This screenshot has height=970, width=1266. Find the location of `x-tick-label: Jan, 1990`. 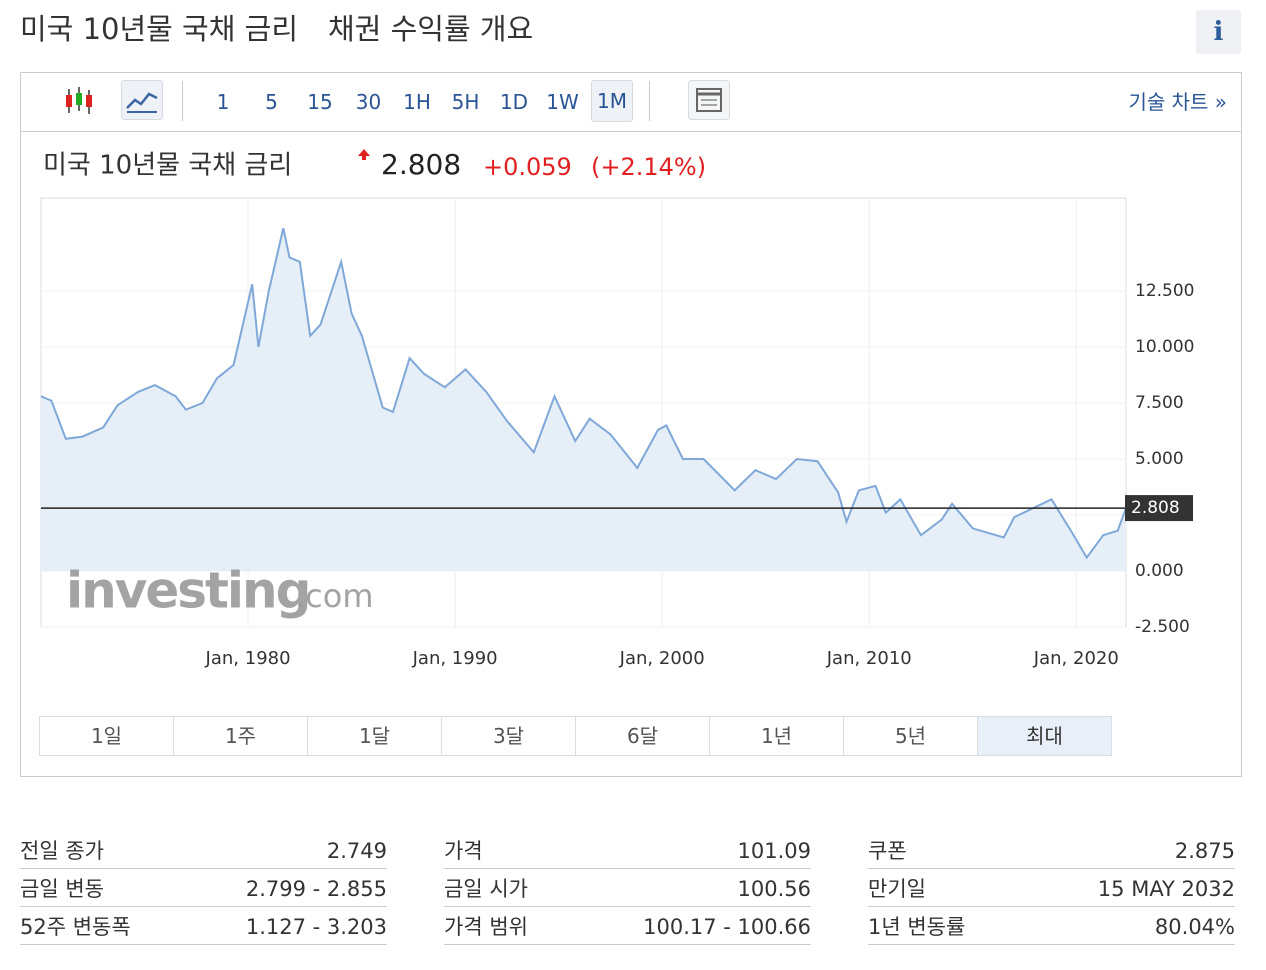

x-tick-label: Jan, 1990 is located at coordinates (455, 658).